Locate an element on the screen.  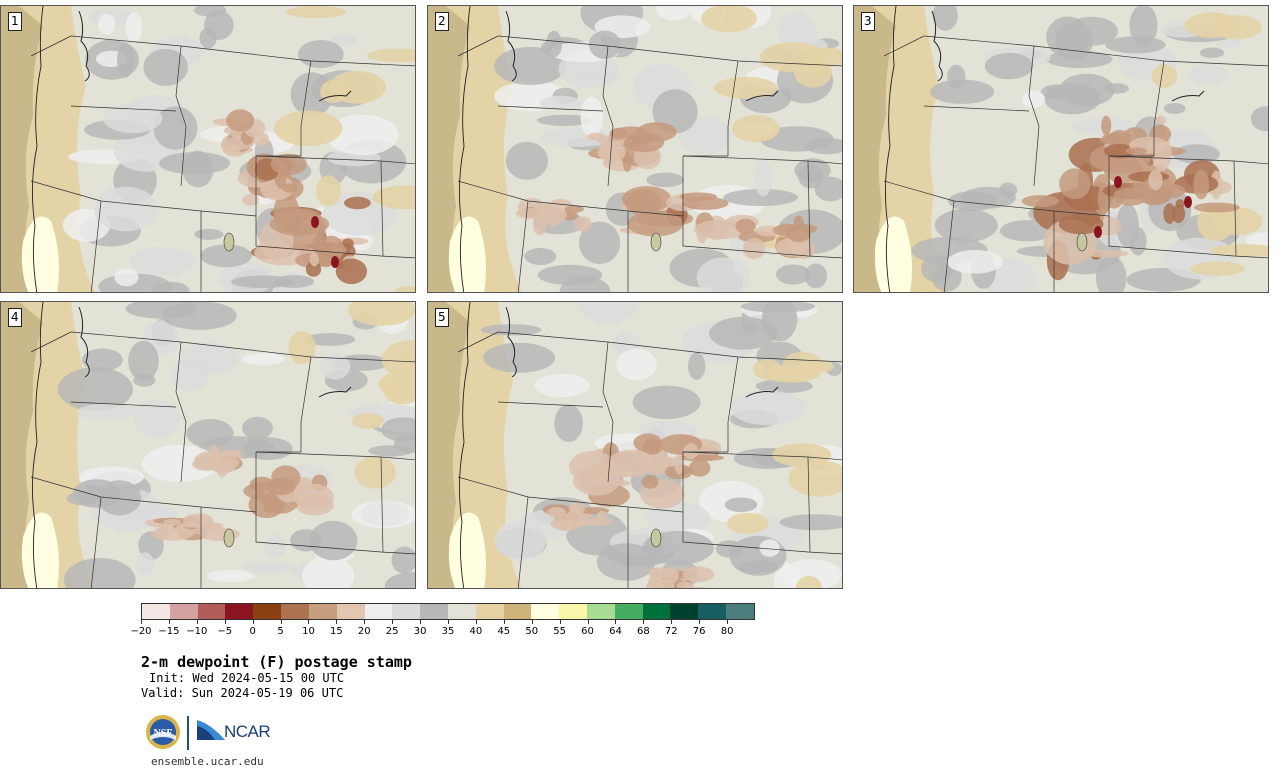
colorbar-tick-label: 40 is located at coordinates (476, 631).